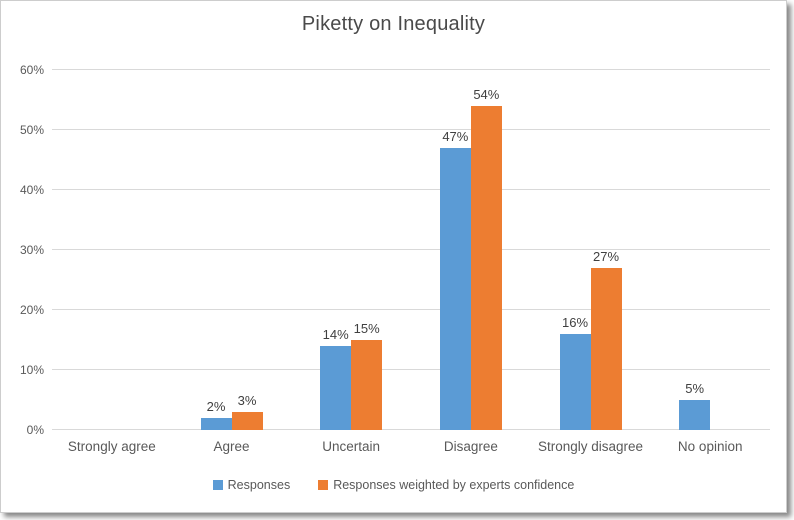  What do you see at coordinates (111, 446) in the screenshot?
I see `x-axis-category-label: Strongly agree` at bounding box center [111, 446].